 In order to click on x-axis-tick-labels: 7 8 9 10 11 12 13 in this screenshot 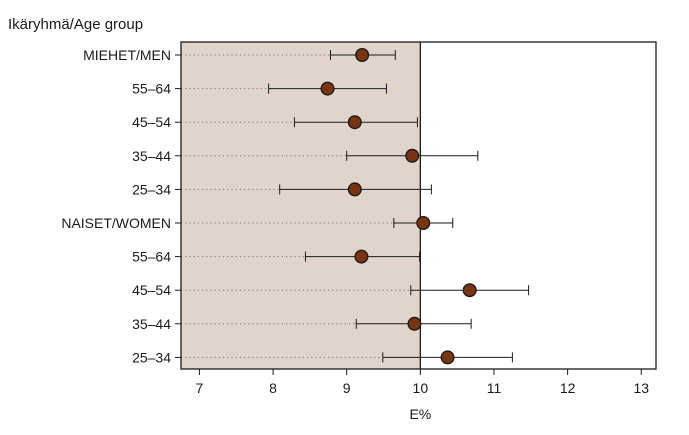, I will do `click(423, 388)`.